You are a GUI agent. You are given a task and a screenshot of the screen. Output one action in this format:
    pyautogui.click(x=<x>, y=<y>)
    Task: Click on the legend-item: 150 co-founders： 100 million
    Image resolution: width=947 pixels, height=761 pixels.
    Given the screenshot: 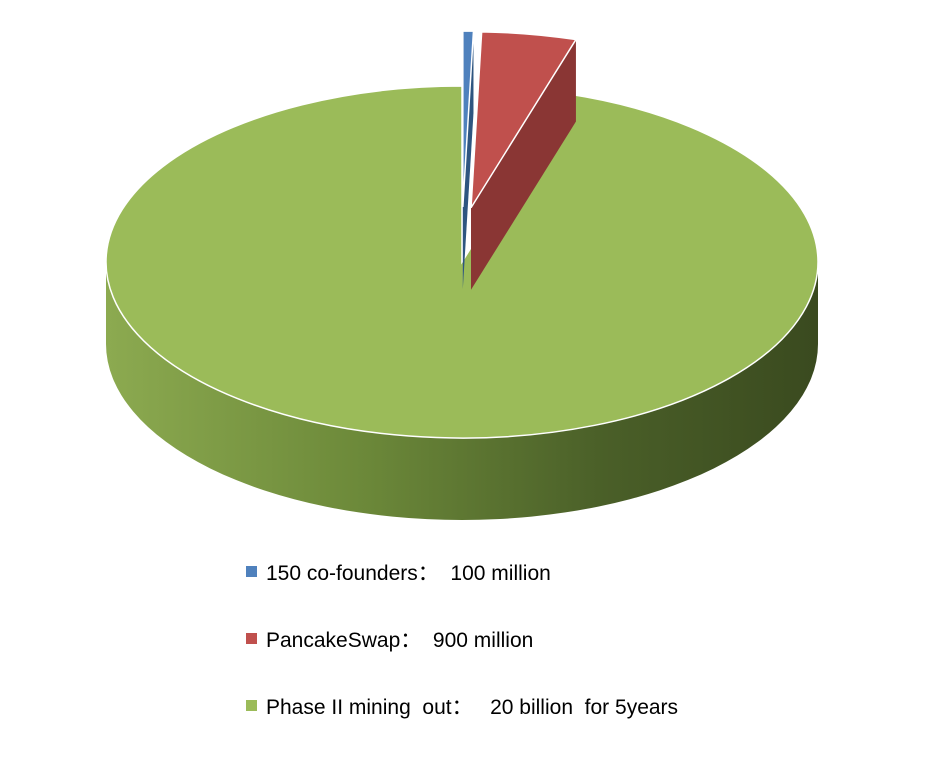 What is the action you would take?
    pyautogui.click(x=586, y=593)
    